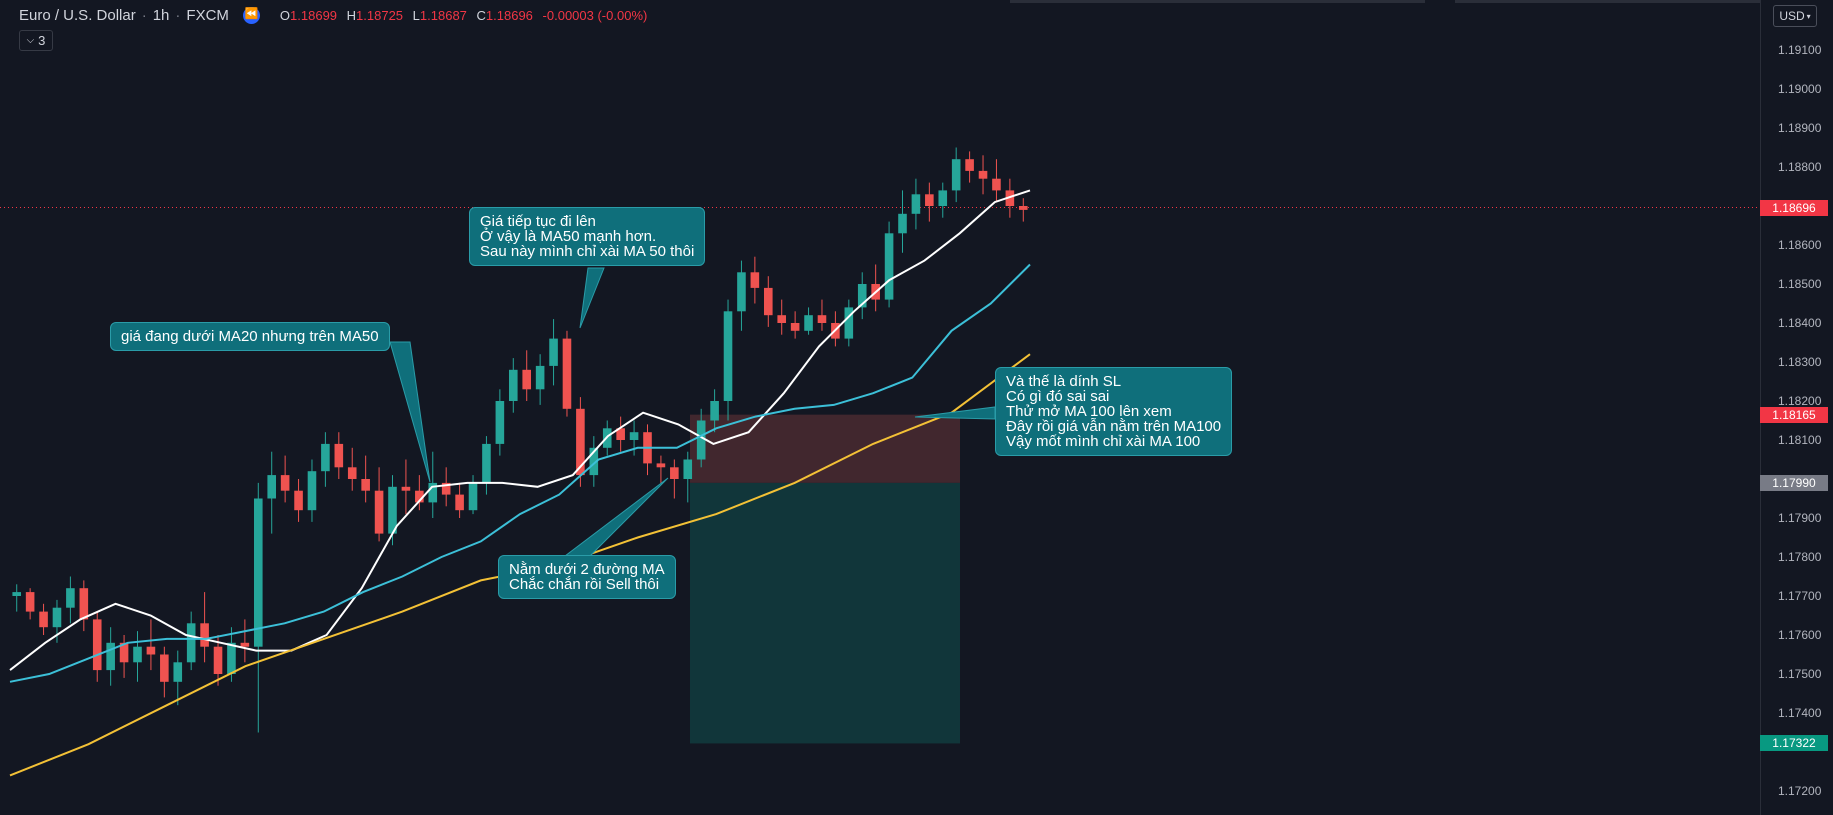 This screenshot has width=1833, height=815. I want to click on price-tick-label: 1.17700, so click(1800, 596).